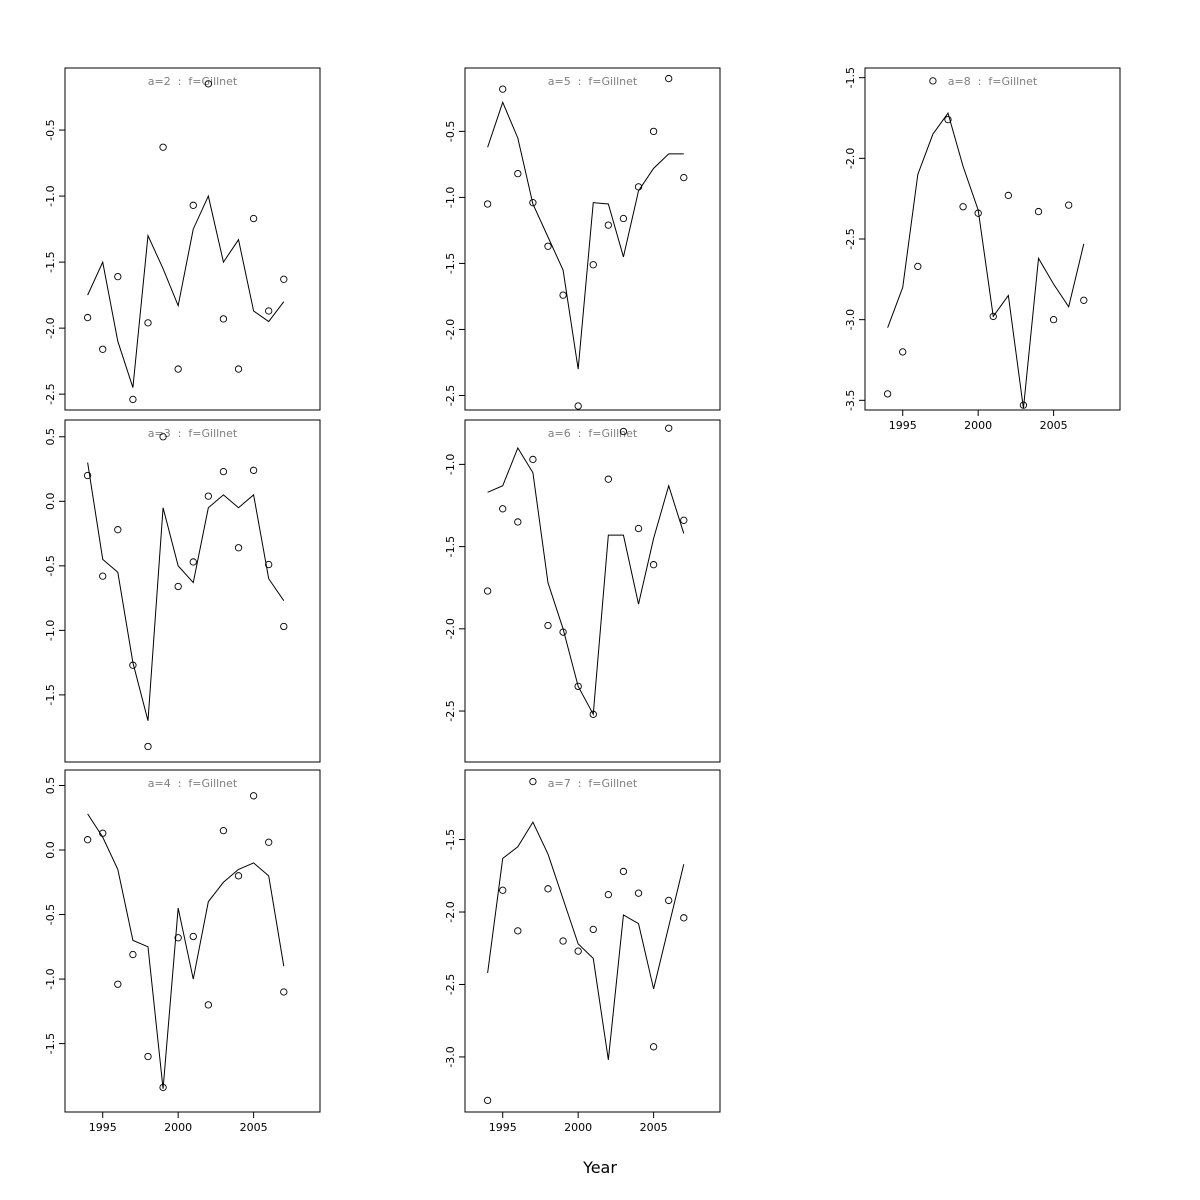  I want to click on panel-plot-a2: -0.5 -1.0 -1.5 -2.0 -2.5 a=2 : f=Gillnet, so click(182, 239).